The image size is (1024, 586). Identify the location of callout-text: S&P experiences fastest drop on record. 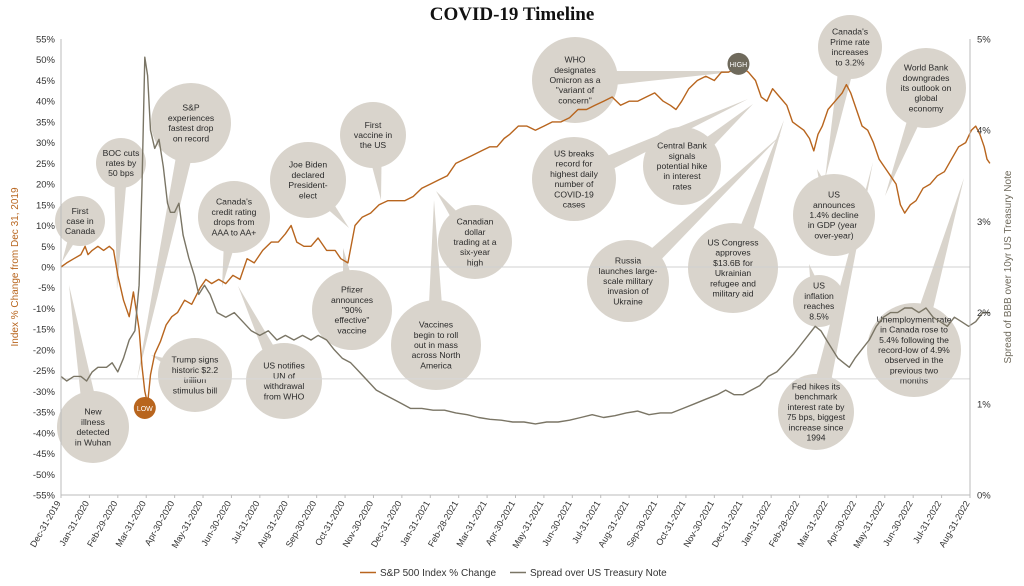
(191, 123).